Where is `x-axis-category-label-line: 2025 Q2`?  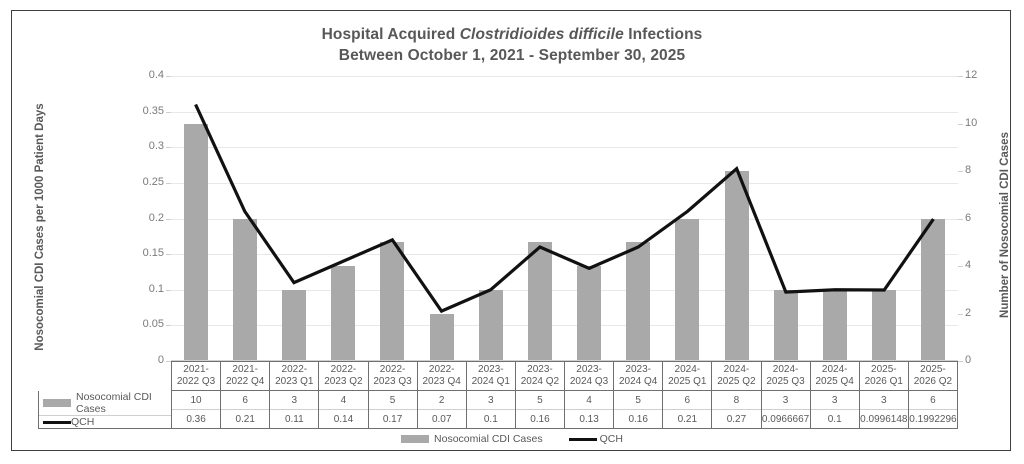 x-axis-category-label-line: 2025 Q2 is located at coordinates (736, 381).